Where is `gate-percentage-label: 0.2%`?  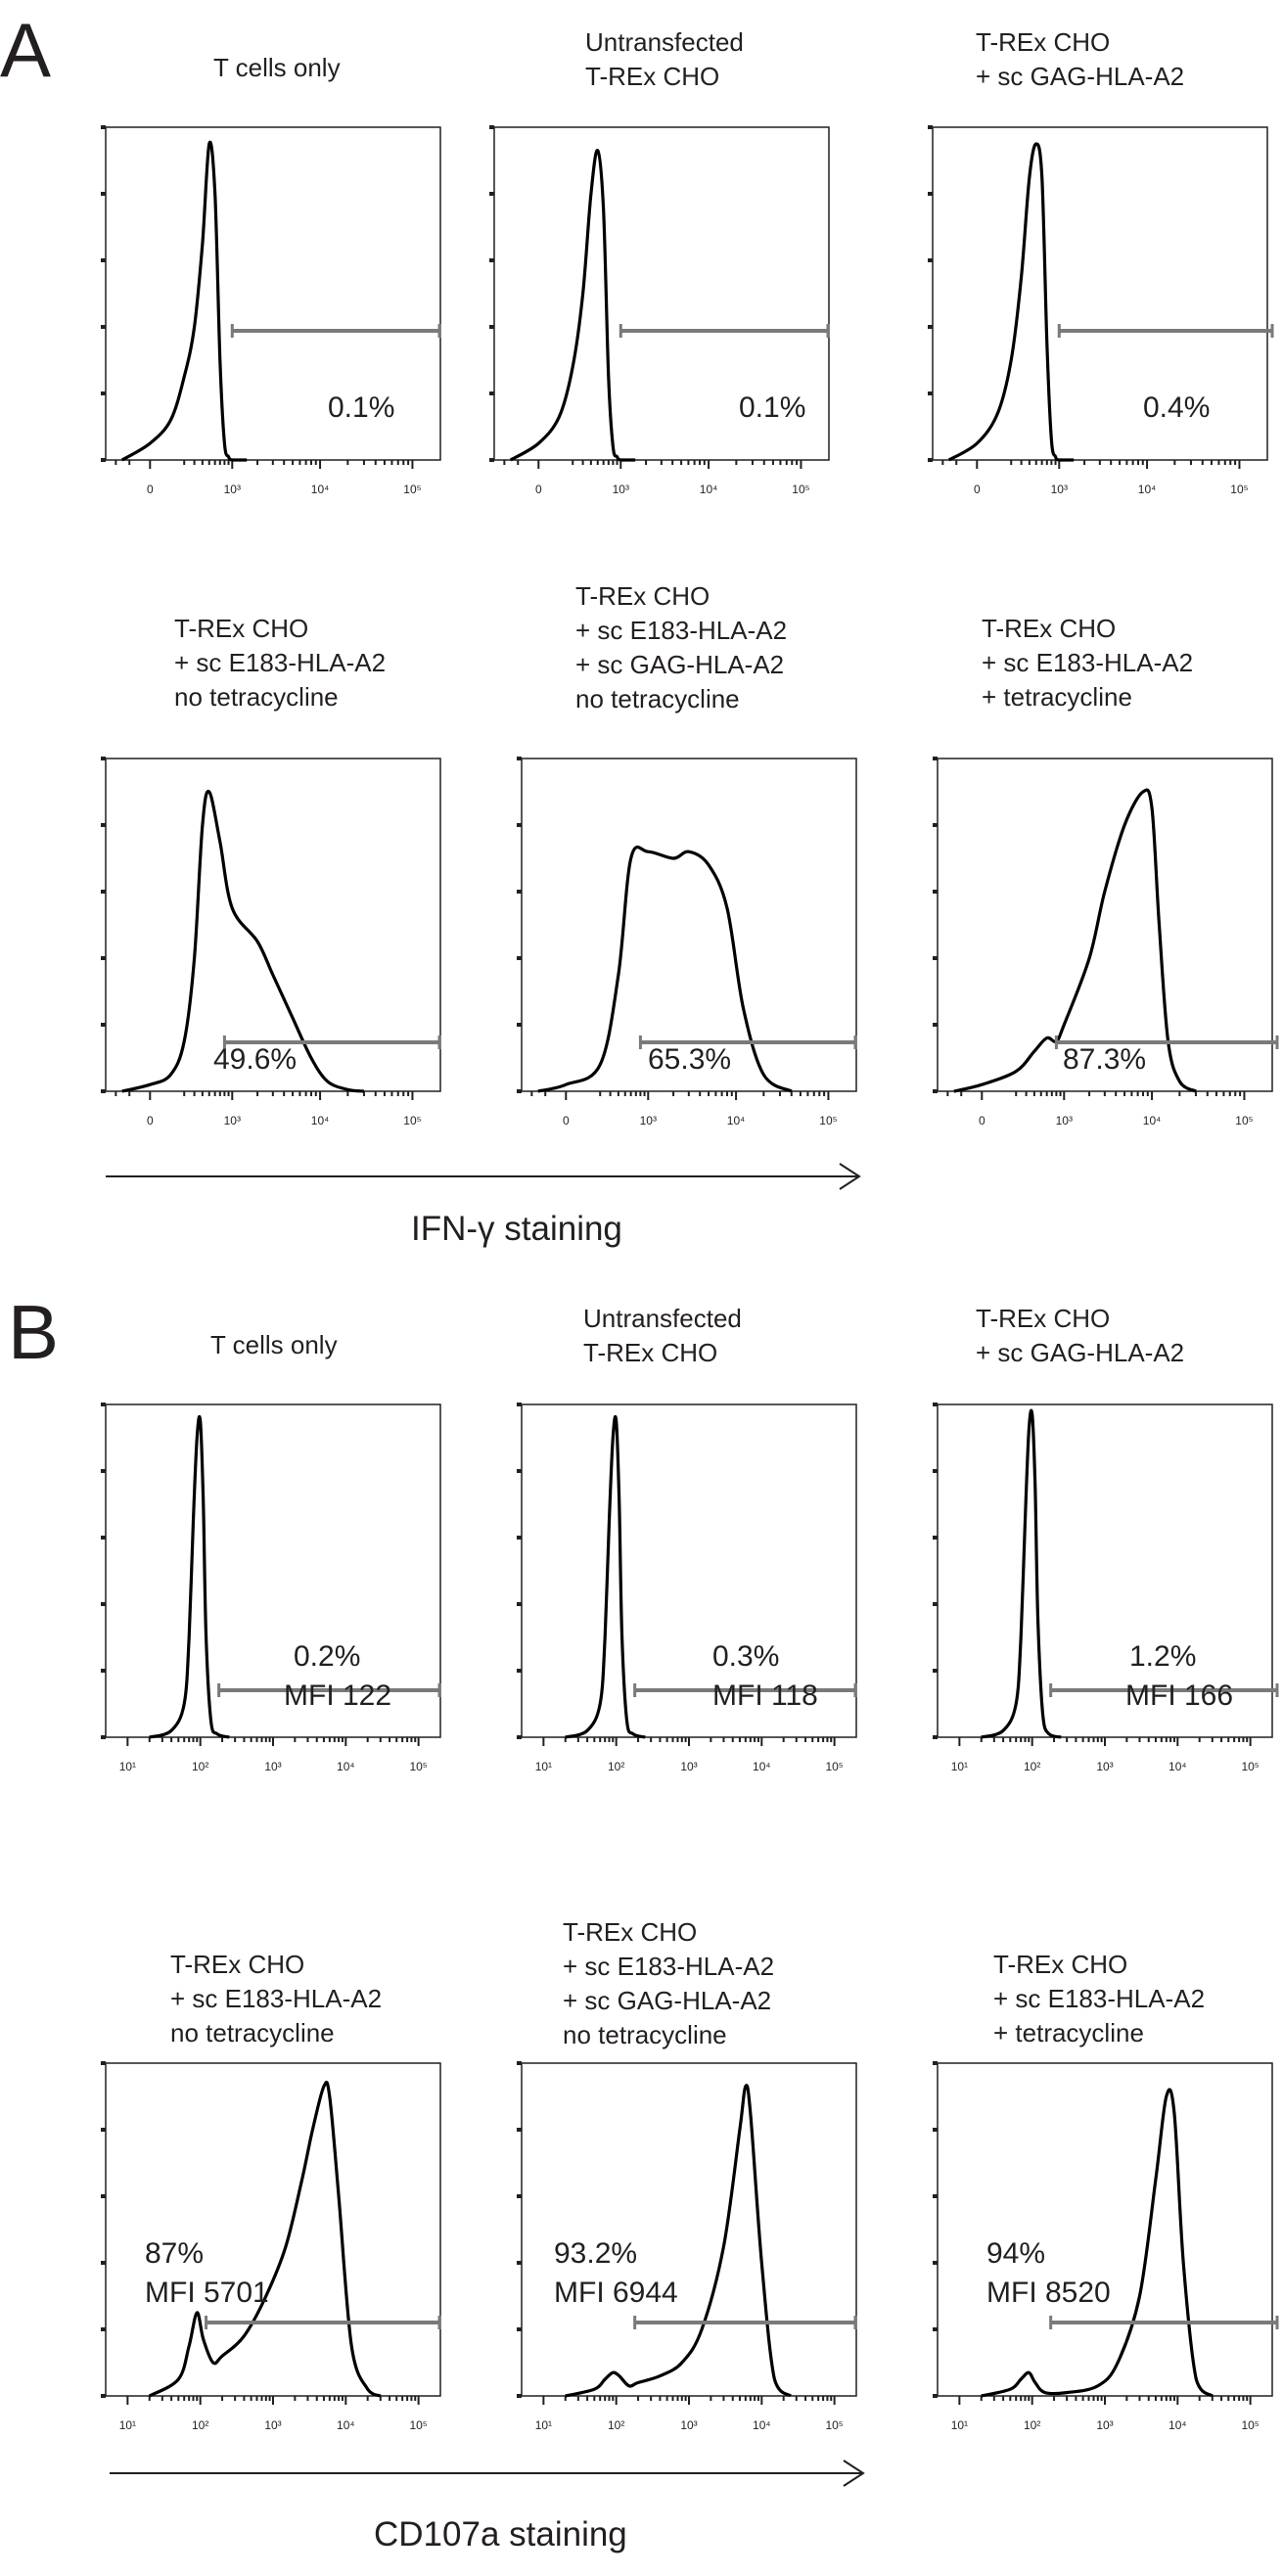 gate-percentage-label: 0.2% is located at coordinates (327, 1656).